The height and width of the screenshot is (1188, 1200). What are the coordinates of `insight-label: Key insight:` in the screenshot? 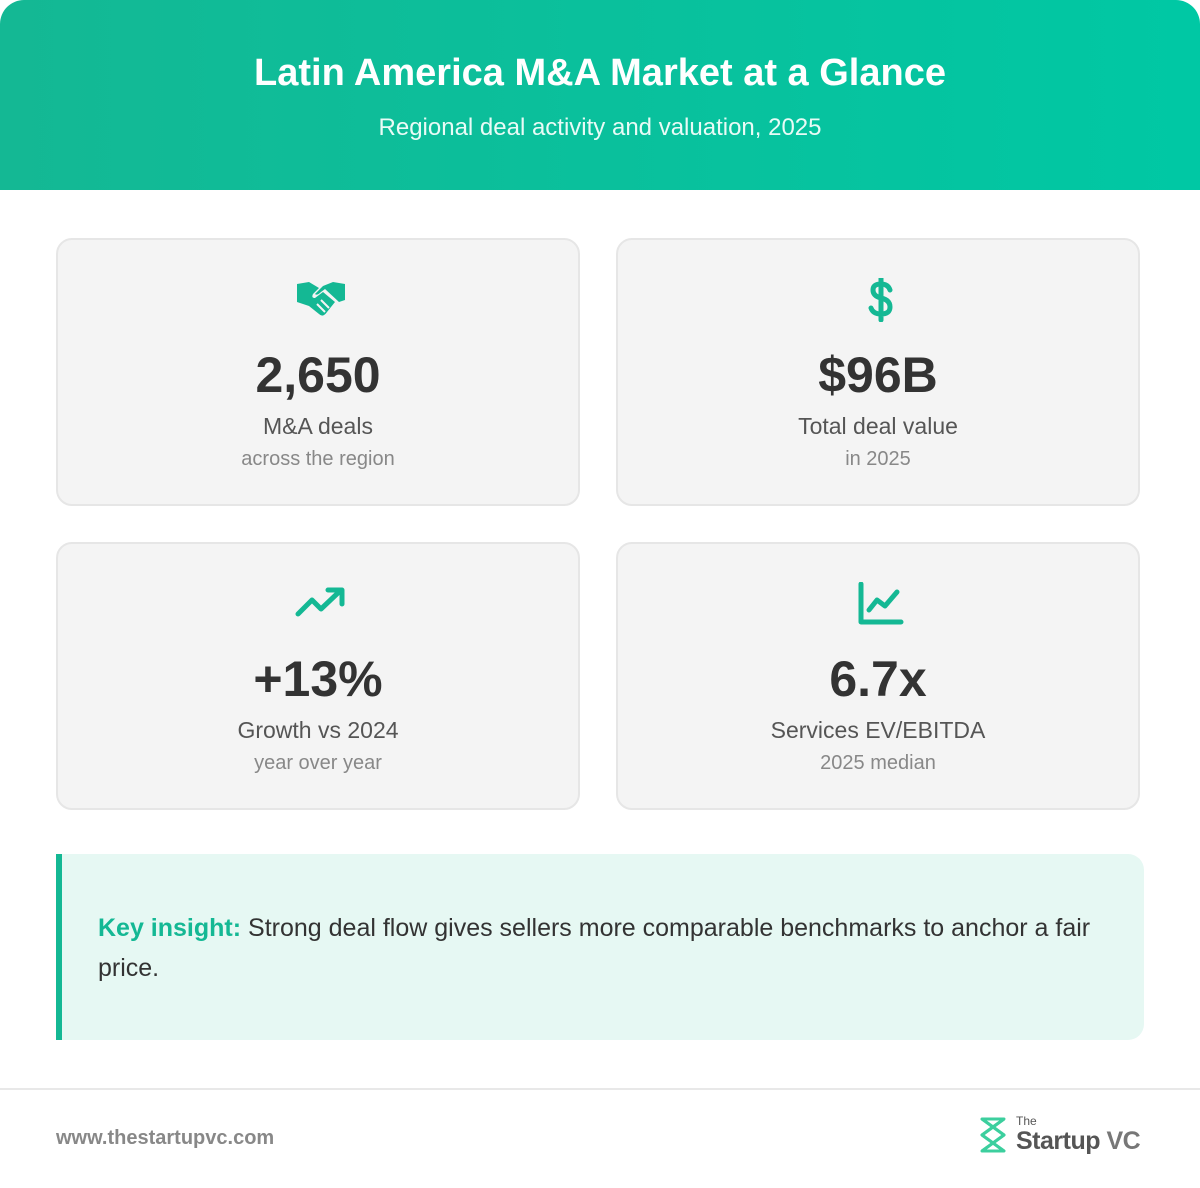 It's located at (170, 928).